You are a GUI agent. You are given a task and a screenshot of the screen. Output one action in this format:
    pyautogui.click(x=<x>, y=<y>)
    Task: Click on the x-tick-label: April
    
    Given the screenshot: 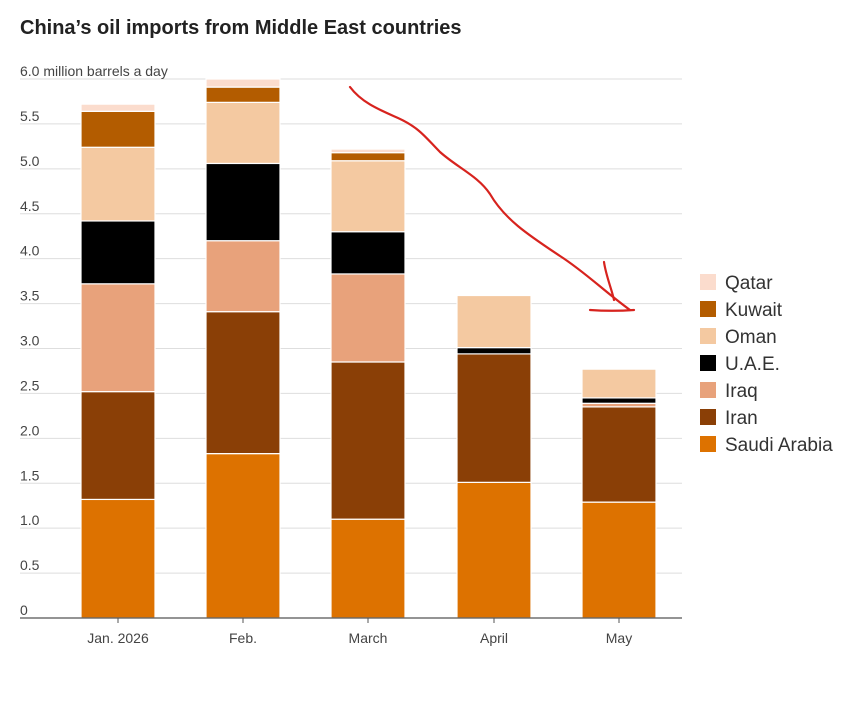 What is the action you would take?
    pyautogui.click(x=494, y=638)
    